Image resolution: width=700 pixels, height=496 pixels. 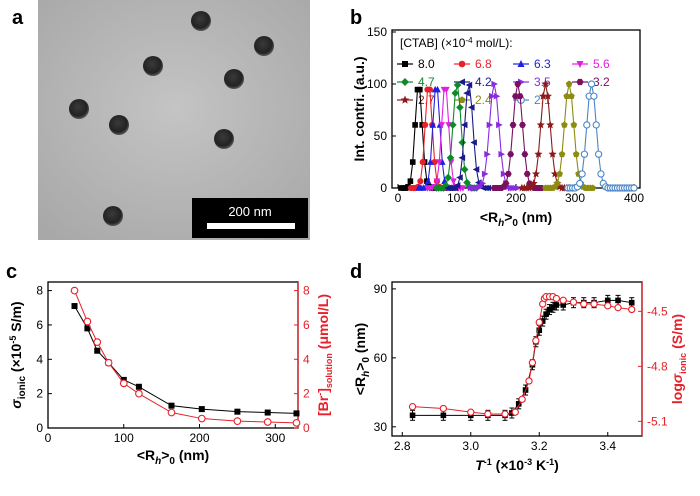 What do you see at coordinates (199, 438) in the screenshot?
I see `x-tick-label: 200` at bounding box center [199, 438].